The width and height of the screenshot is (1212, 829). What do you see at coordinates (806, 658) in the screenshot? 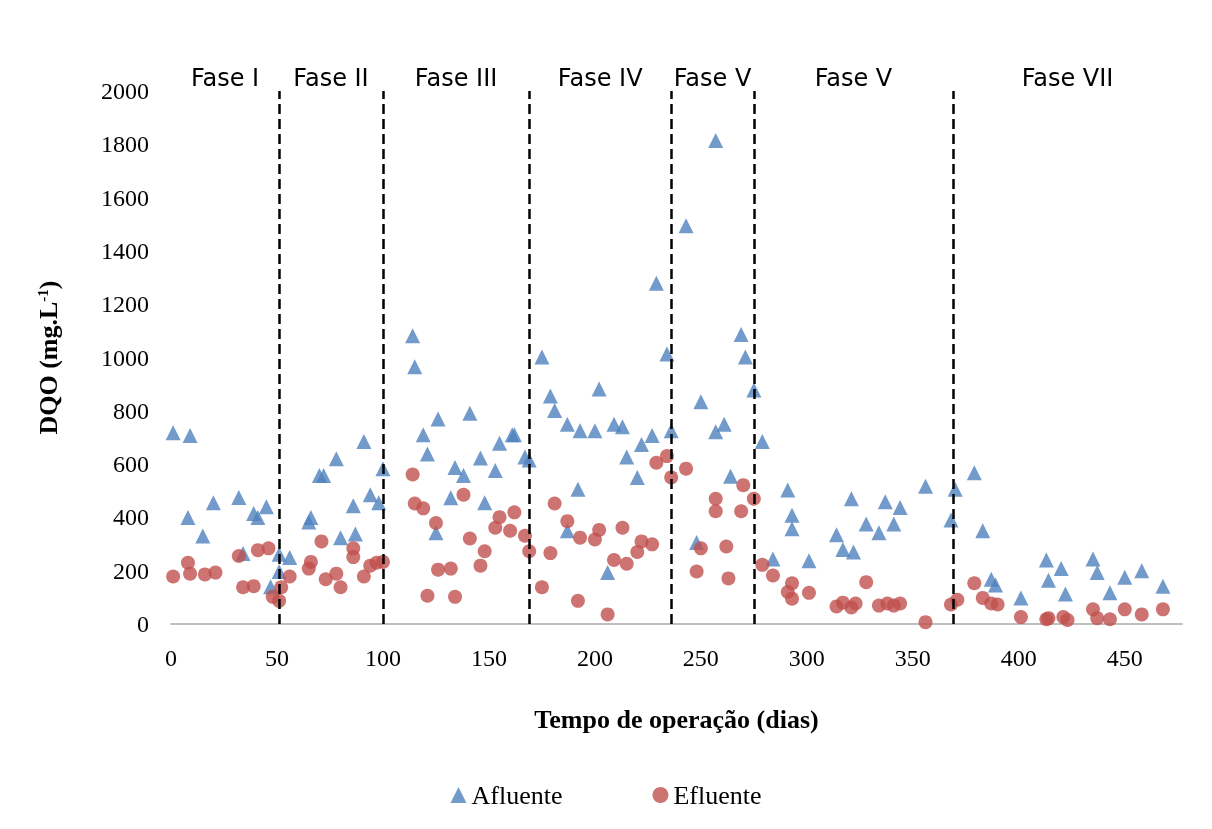
I see `x-tick-label: 300` at bounding box center [806, 658].